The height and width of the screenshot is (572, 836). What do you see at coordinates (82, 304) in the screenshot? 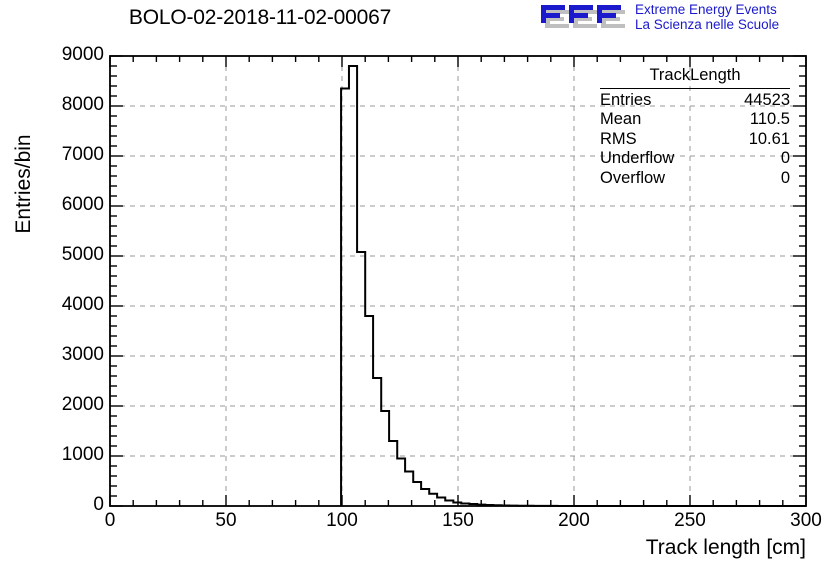
I see `y-tick-label: 4000` at bounding box center [82, 304].